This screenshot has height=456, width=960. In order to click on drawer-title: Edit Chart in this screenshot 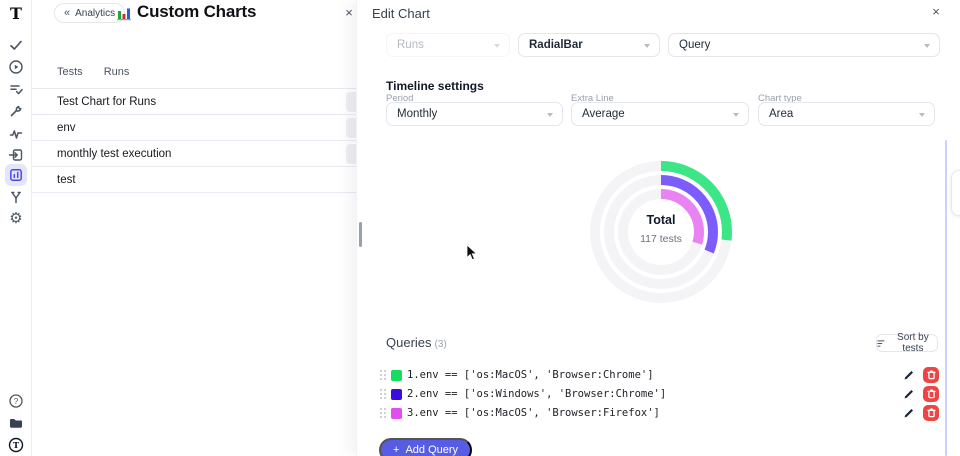, I will do `click(401, 13)`.